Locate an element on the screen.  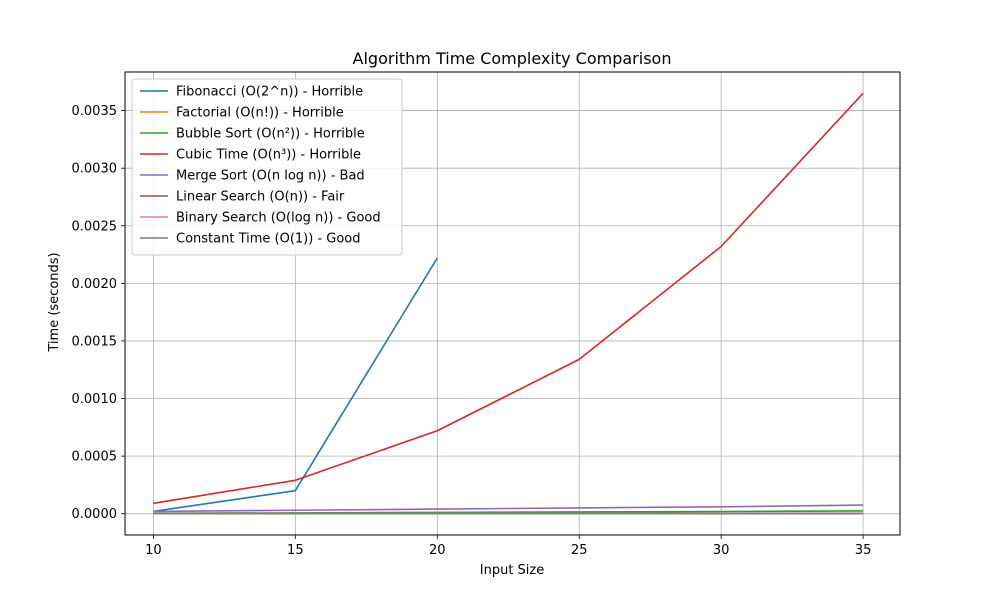
y-tick-label: 0.0005 is located at coordinates (95, 457).